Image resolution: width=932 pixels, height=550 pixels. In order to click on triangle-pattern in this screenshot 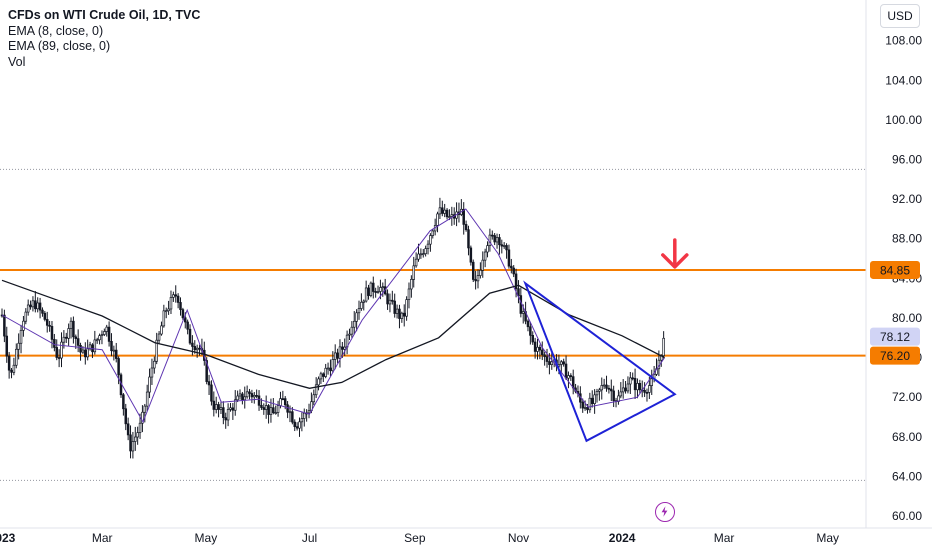, I will do `click(600, 361)`.